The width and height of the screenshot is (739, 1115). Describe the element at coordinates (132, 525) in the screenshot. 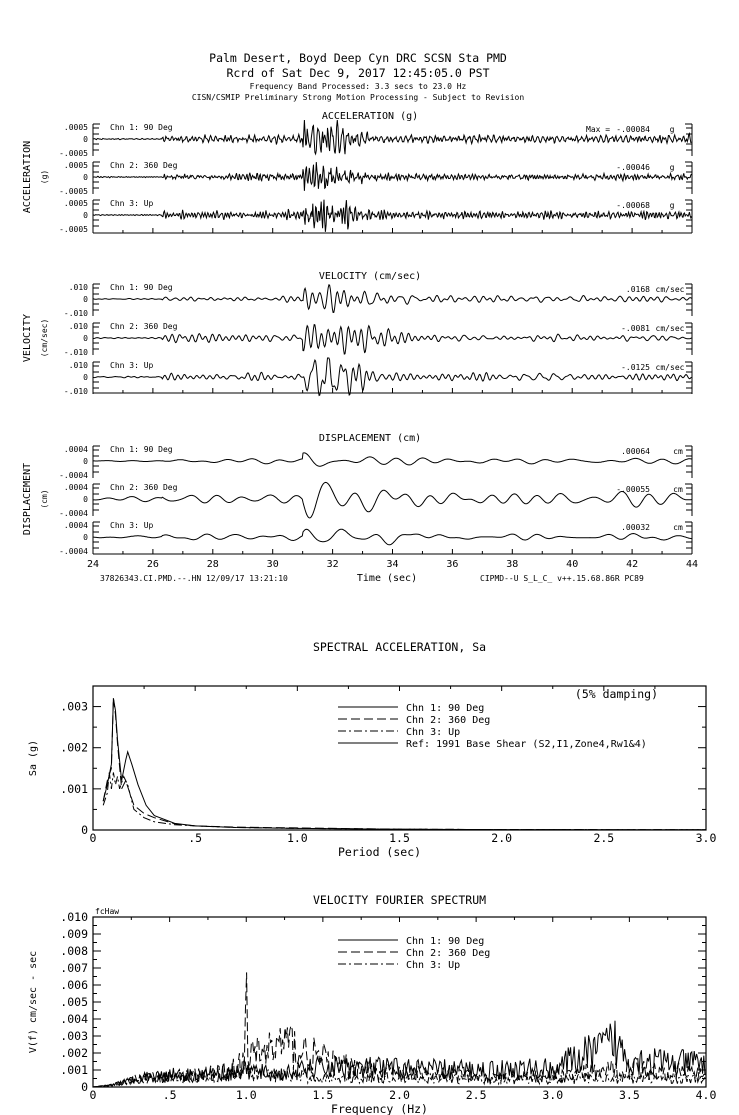

I see `channel-label: Chn 3: Up` at that location.